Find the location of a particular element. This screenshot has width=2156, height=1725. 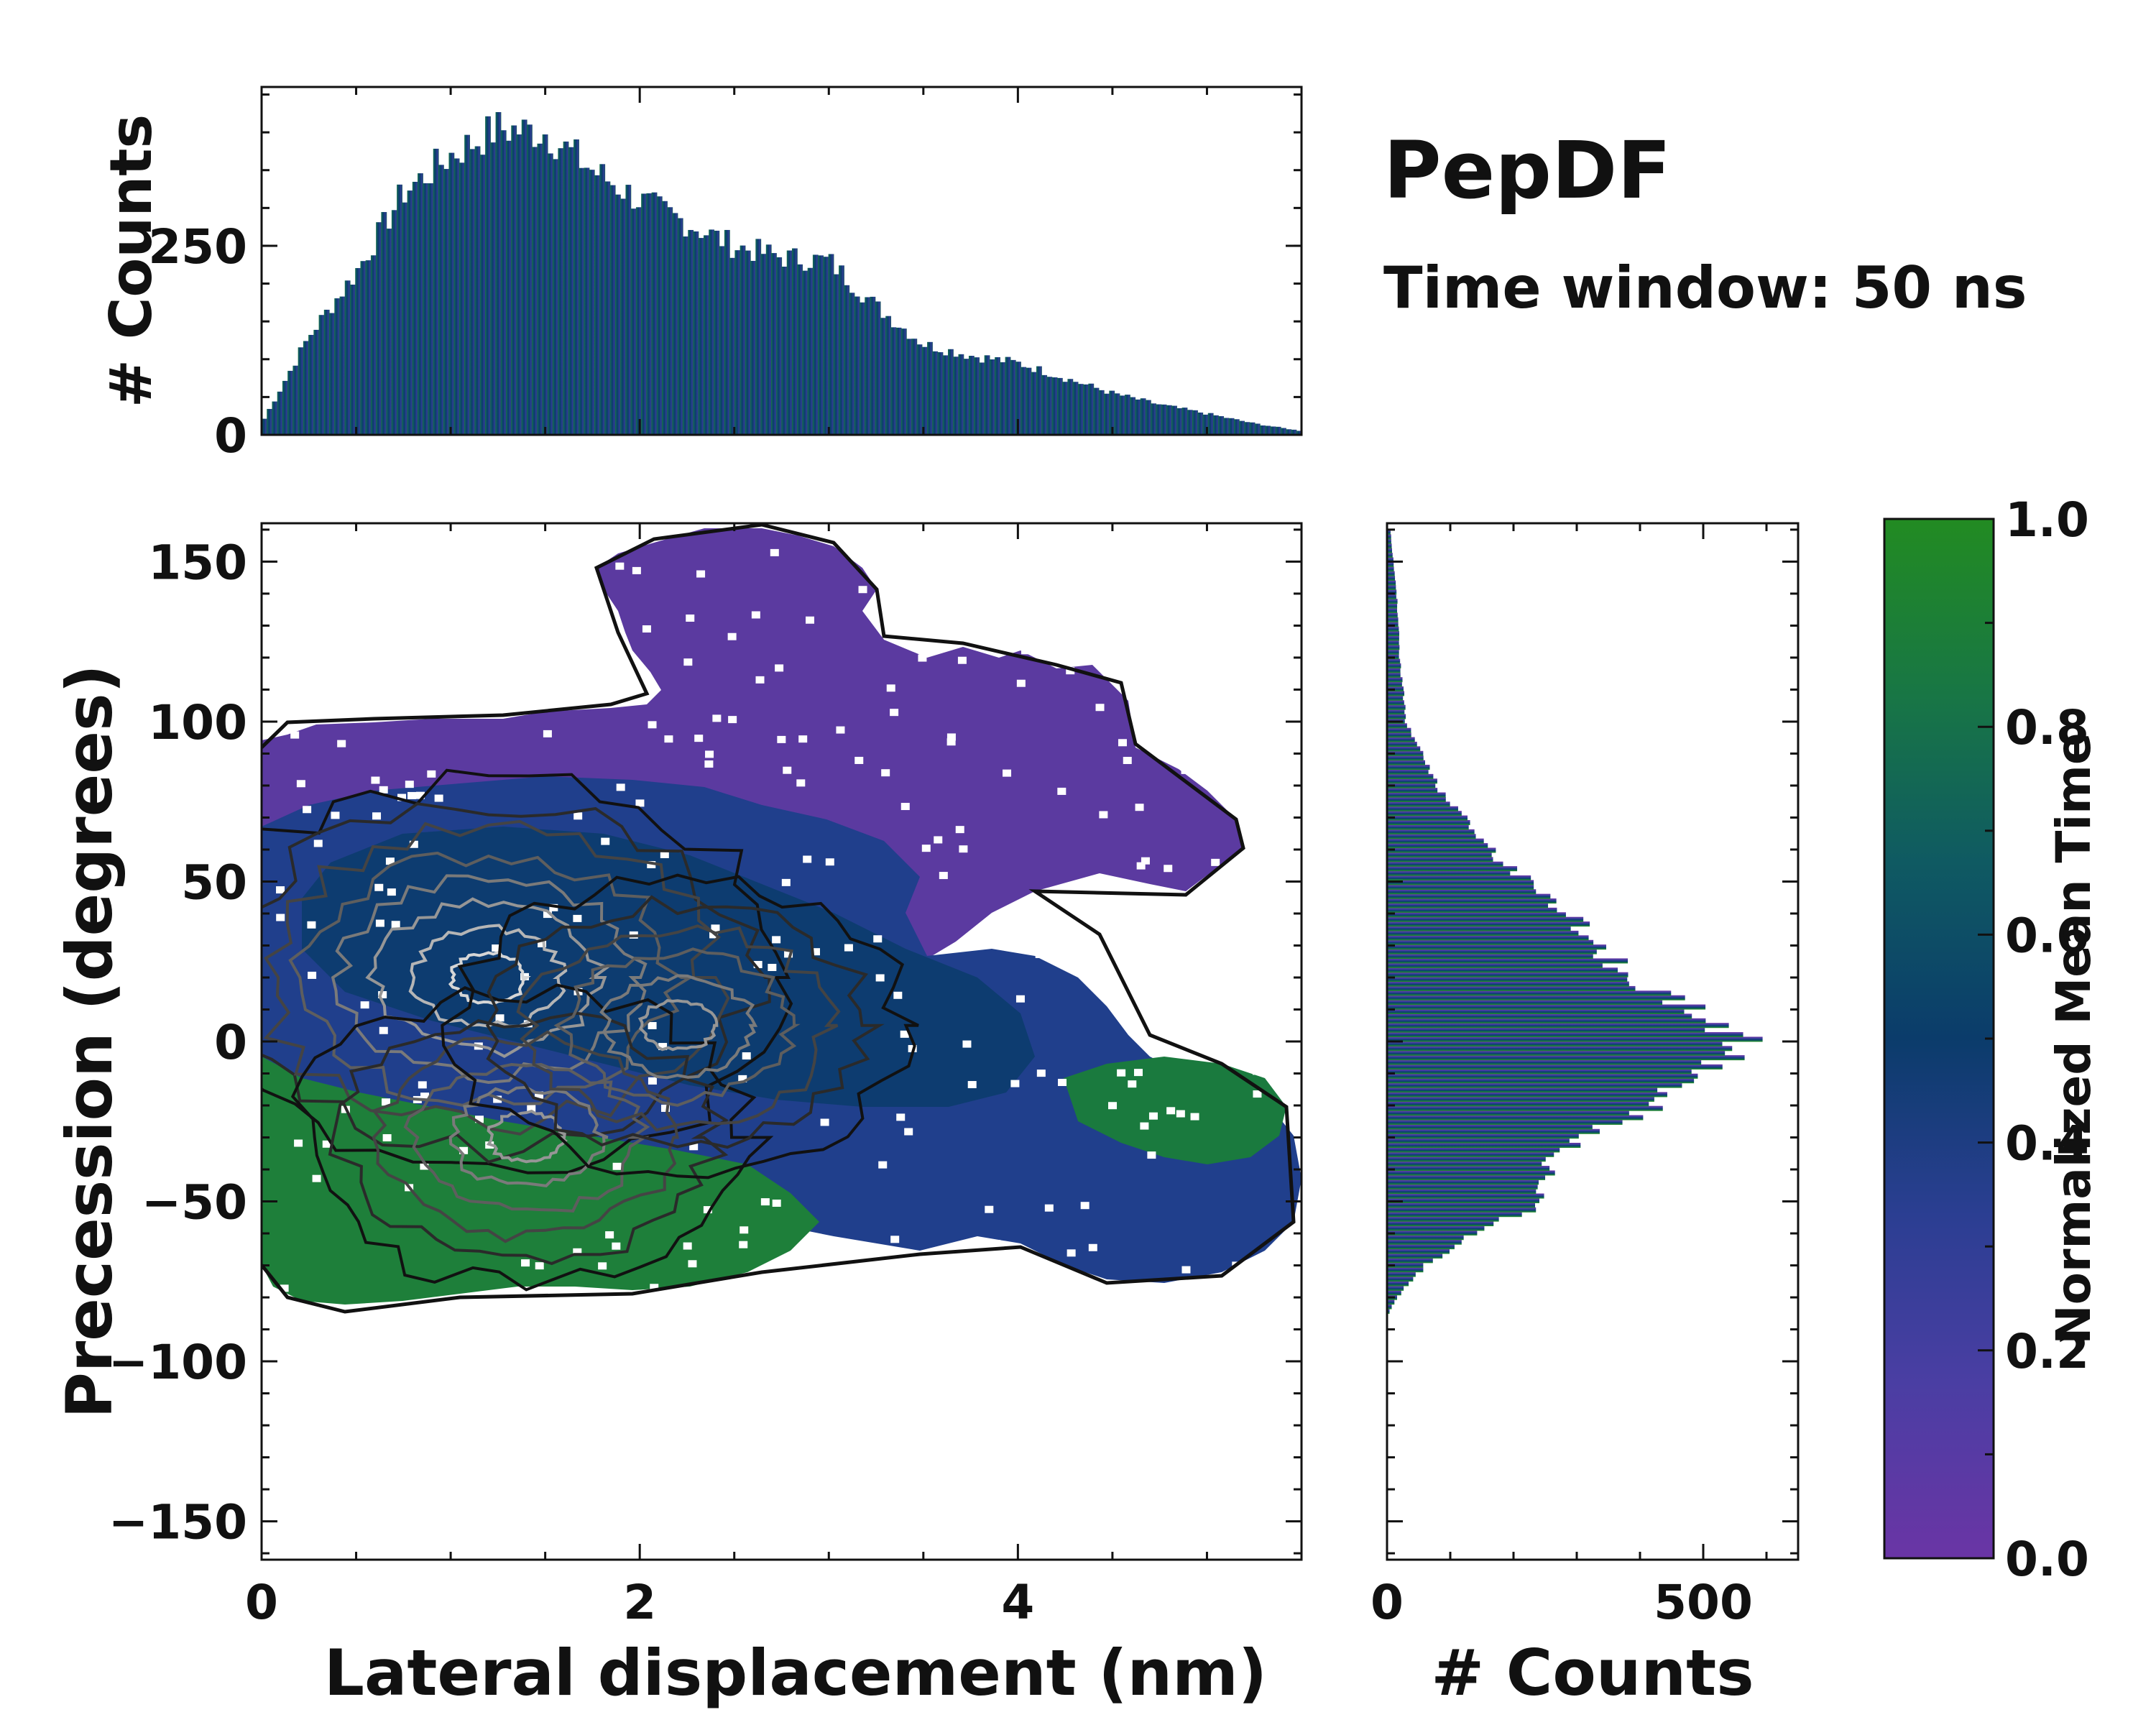

top-histogram-bars is located at coordinates (782, 273).